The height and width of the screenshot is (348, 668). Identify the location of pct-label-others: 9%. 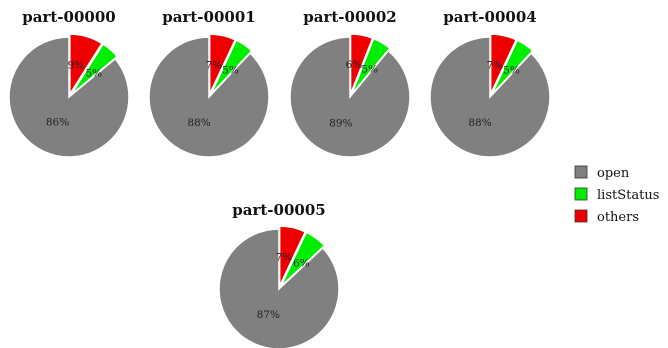
(76, 66).